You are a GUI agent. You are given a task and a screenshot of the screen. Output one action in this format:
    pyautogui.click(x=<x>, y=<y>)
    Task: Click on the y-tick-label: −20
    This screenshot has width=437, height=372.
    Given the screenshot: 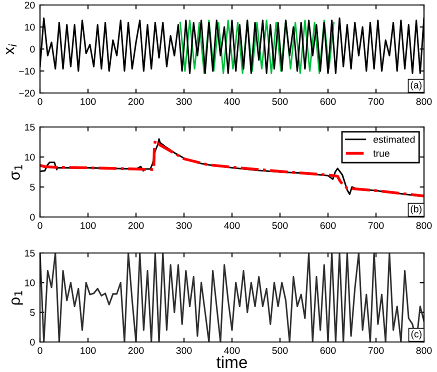 What is the action you would take?
    pyautogui.click(x=27, y=93)
    